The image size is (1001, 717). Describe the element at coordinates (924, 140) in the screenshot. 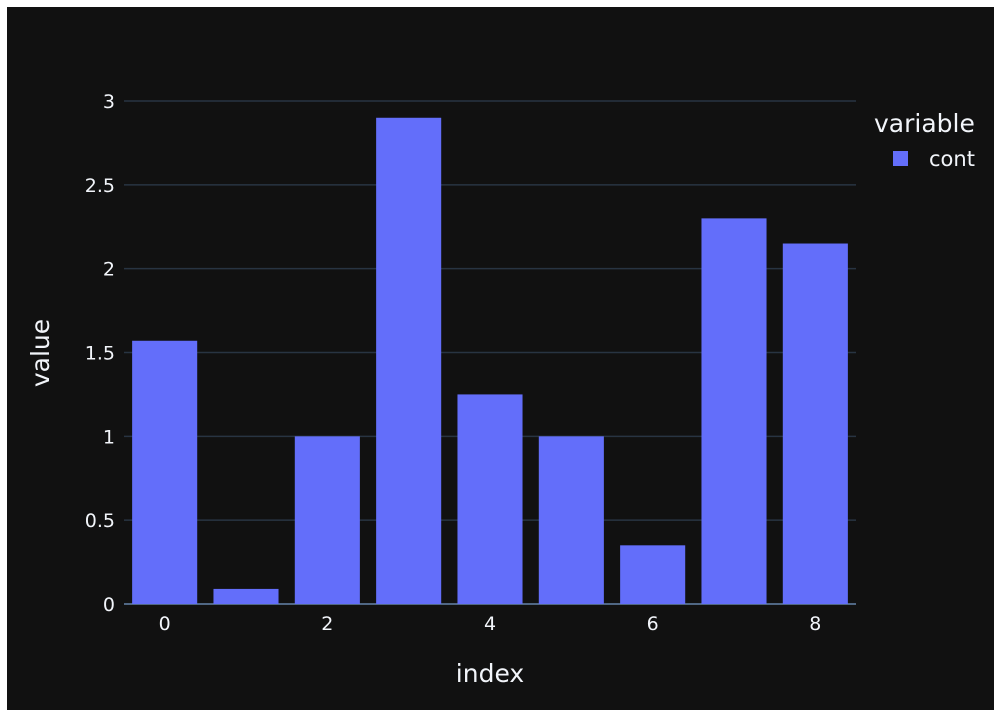

I see `legend: variable cont` at that location.